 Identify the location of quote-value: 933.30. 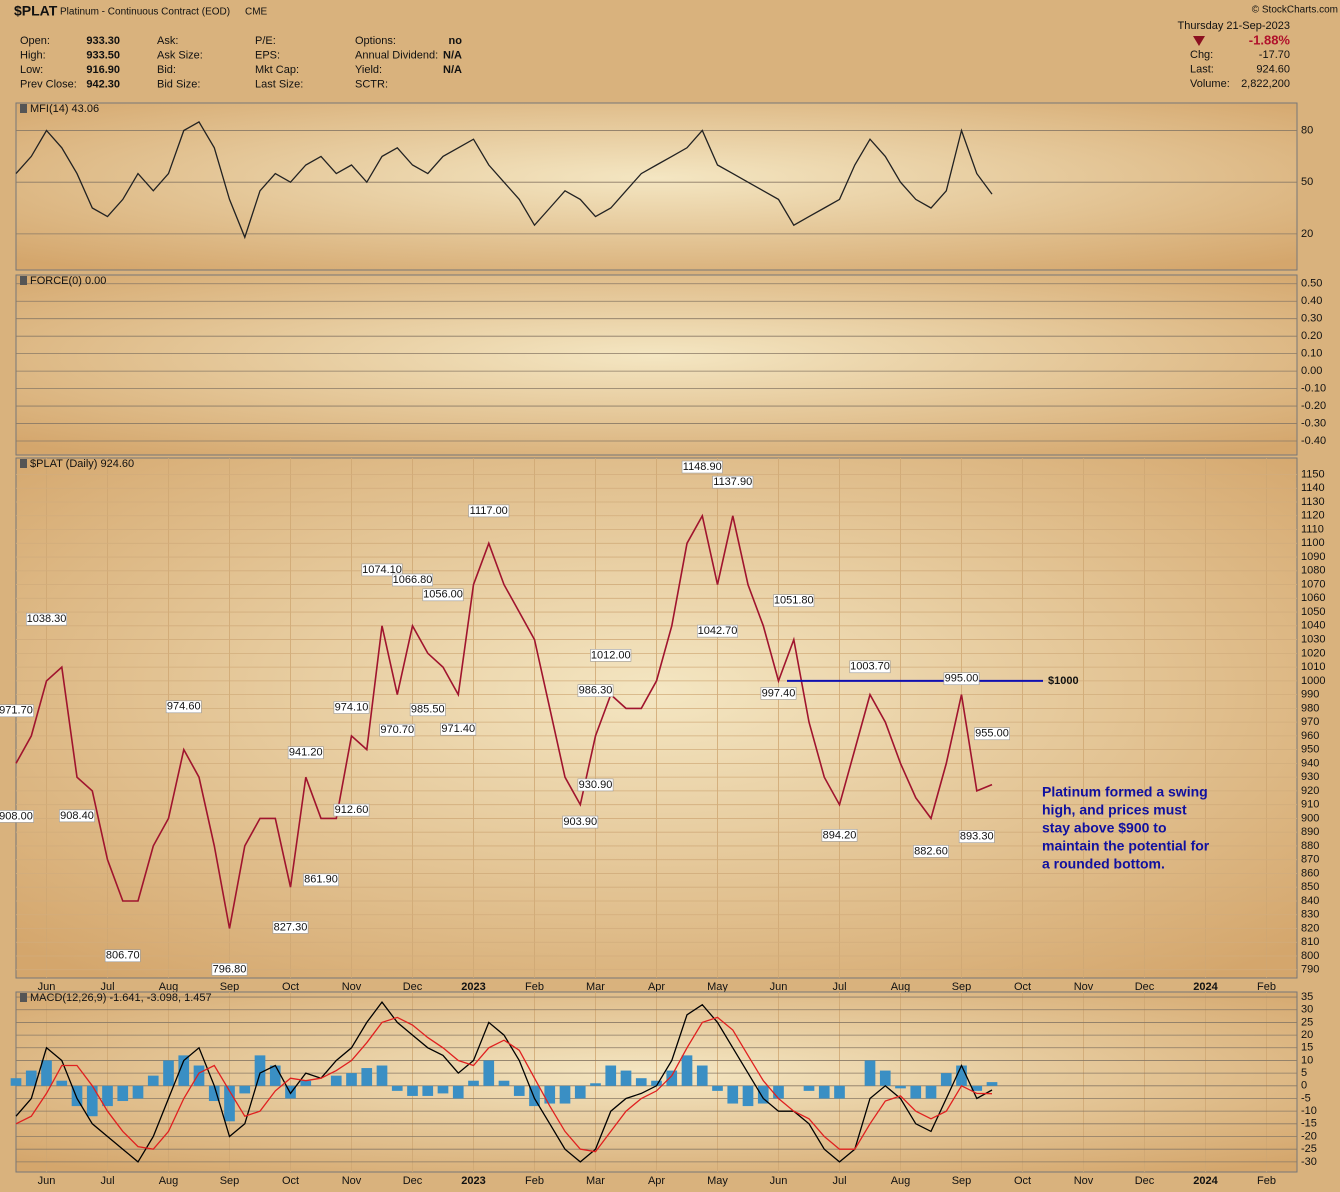
(103, 41).